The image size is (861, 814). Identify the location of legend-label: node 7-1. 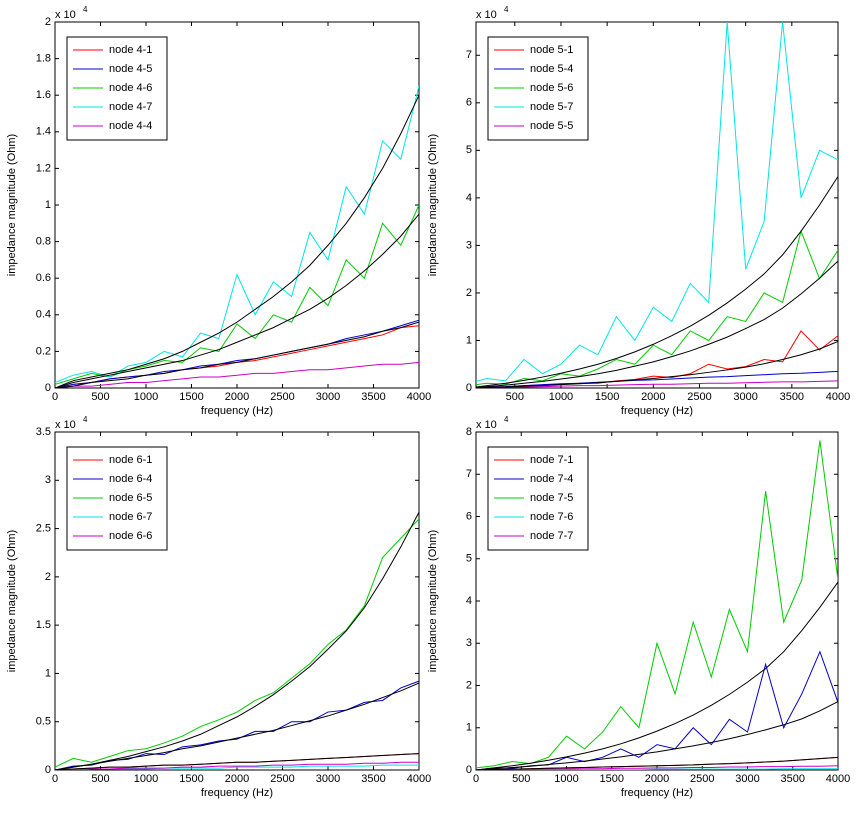
(551, 460).